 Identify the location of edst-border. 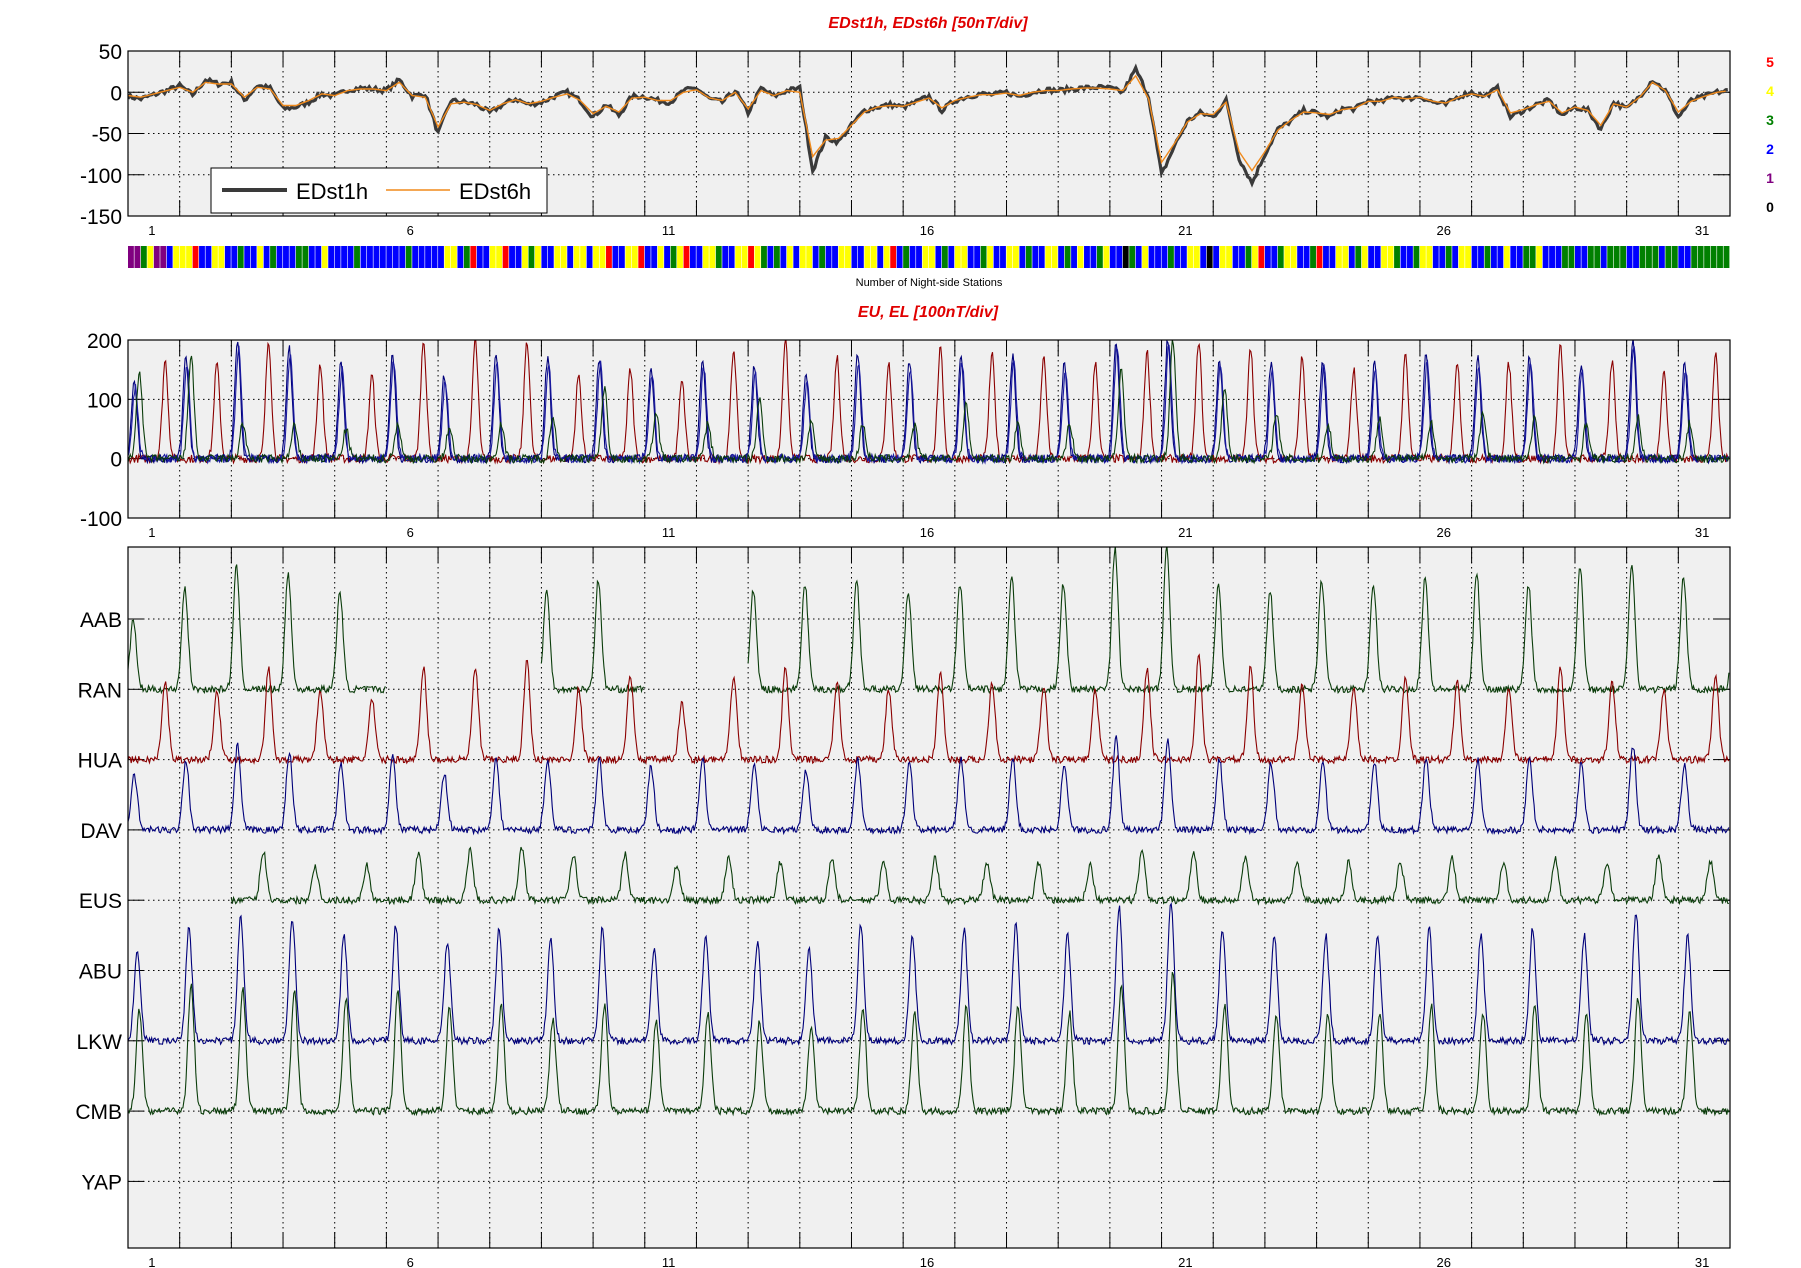
(929, 133).